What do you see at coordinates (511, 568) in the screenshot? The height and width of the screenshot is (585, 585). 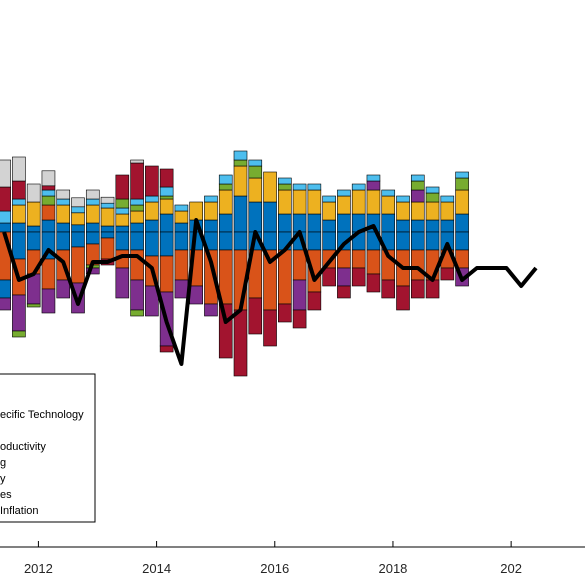 I see `x-tick-label: 202` at bounding box center [511, 568].